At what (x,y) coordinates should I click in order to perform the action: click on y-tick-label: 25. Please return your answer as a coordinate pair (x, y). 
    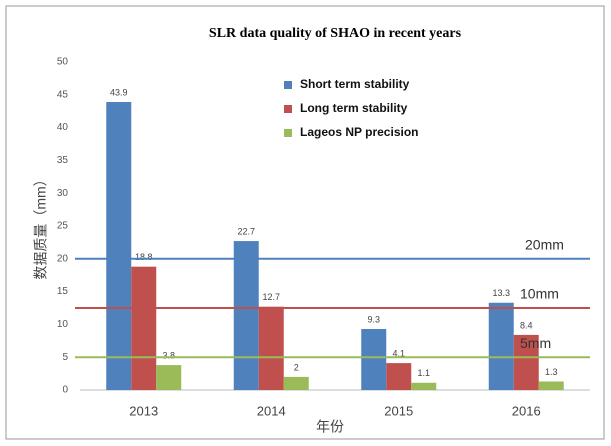
    Looking at the image, I should click on (63, 226).